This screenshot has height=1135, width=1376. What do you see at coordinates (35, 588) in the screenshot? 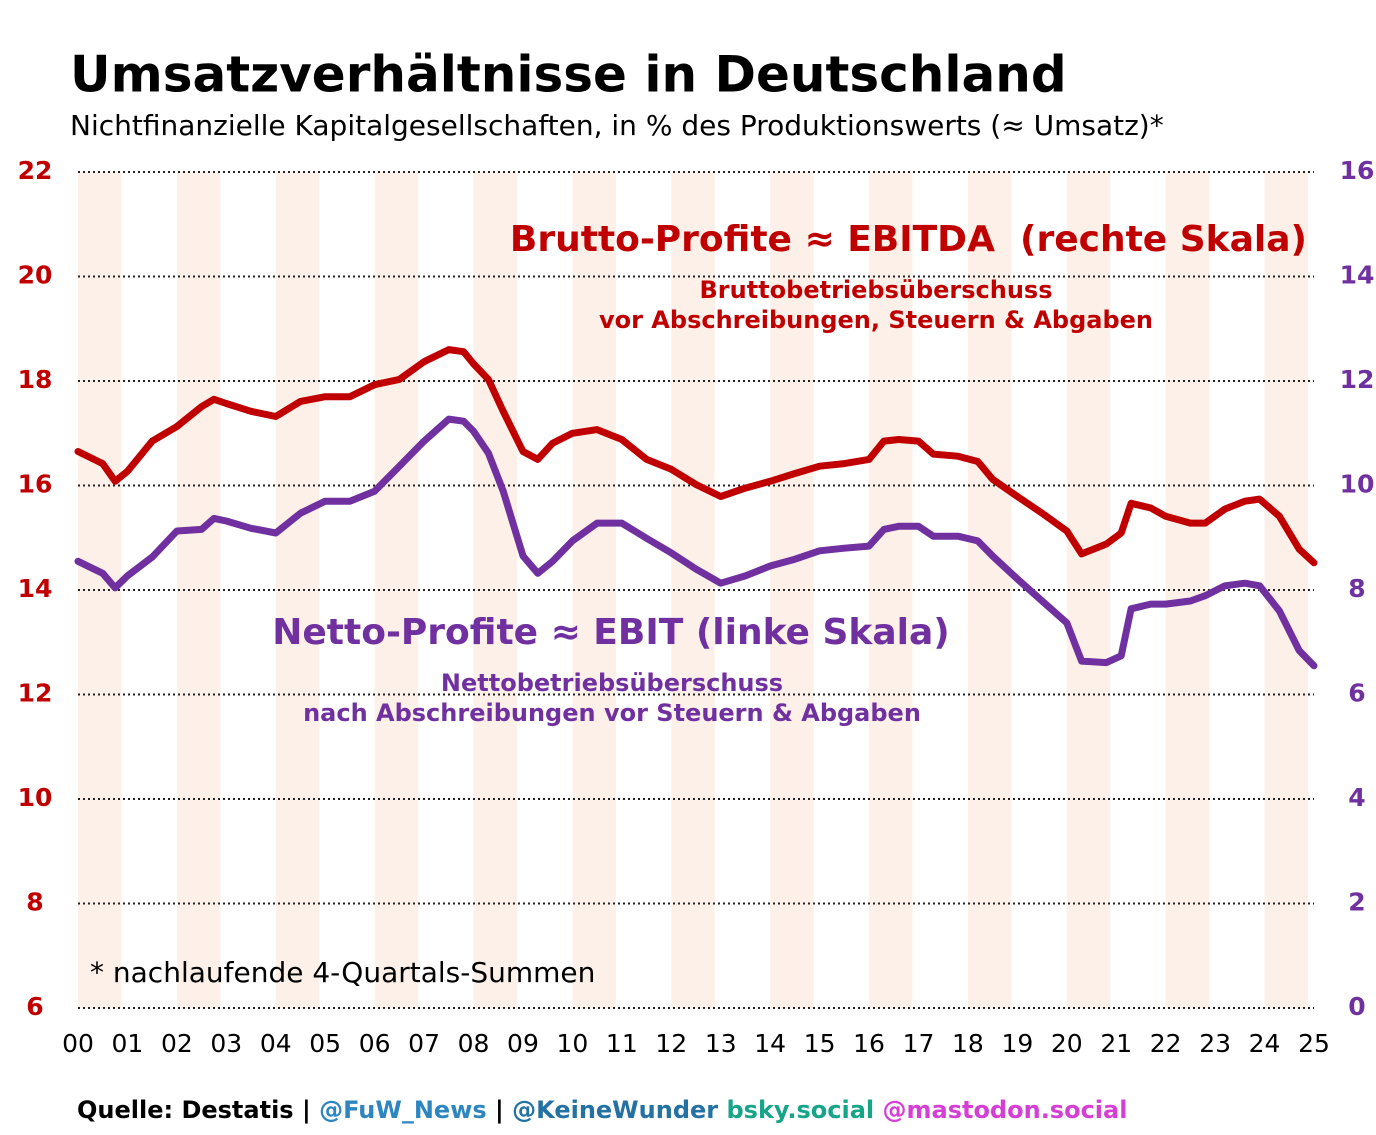
I see `y-tick-label: 14` at bounding box center [35, 588].